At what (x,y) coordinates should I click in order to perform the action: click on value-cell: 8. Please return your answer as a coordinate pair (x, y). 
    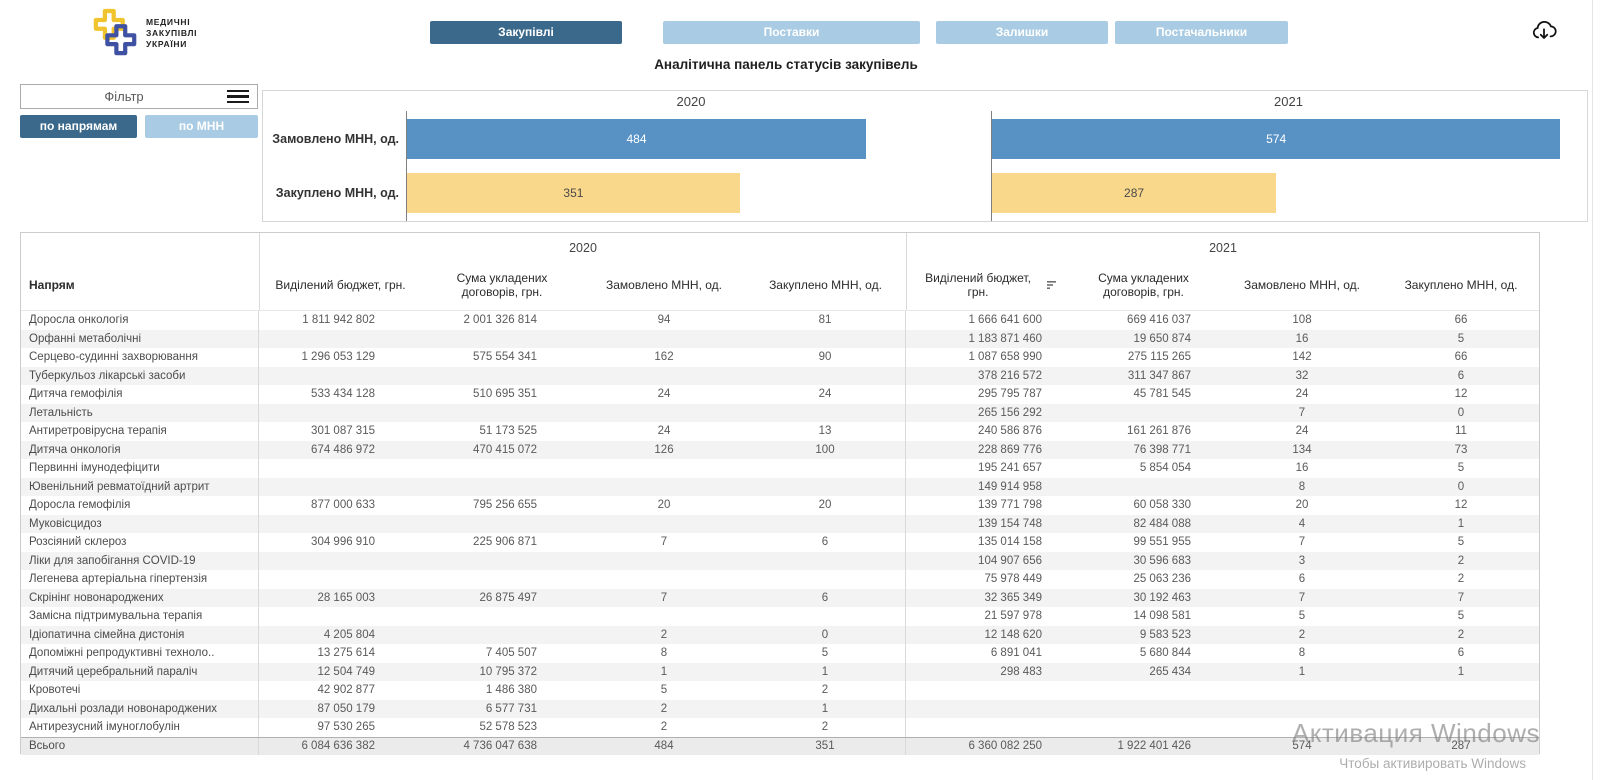
    Looking at the image, I should click on (664, 653).